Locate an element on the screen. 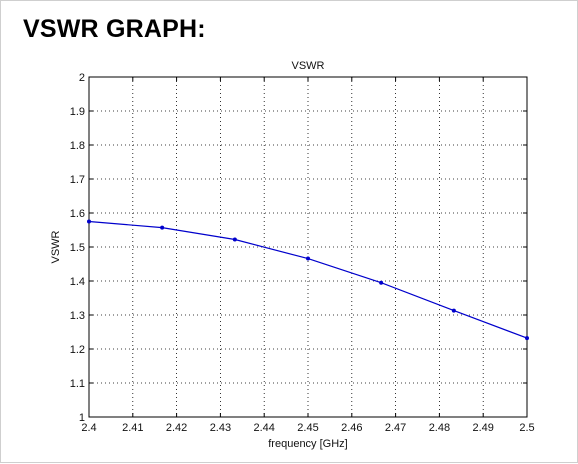  x-tick-label: 2.43 is located at coordinates (220, 428).